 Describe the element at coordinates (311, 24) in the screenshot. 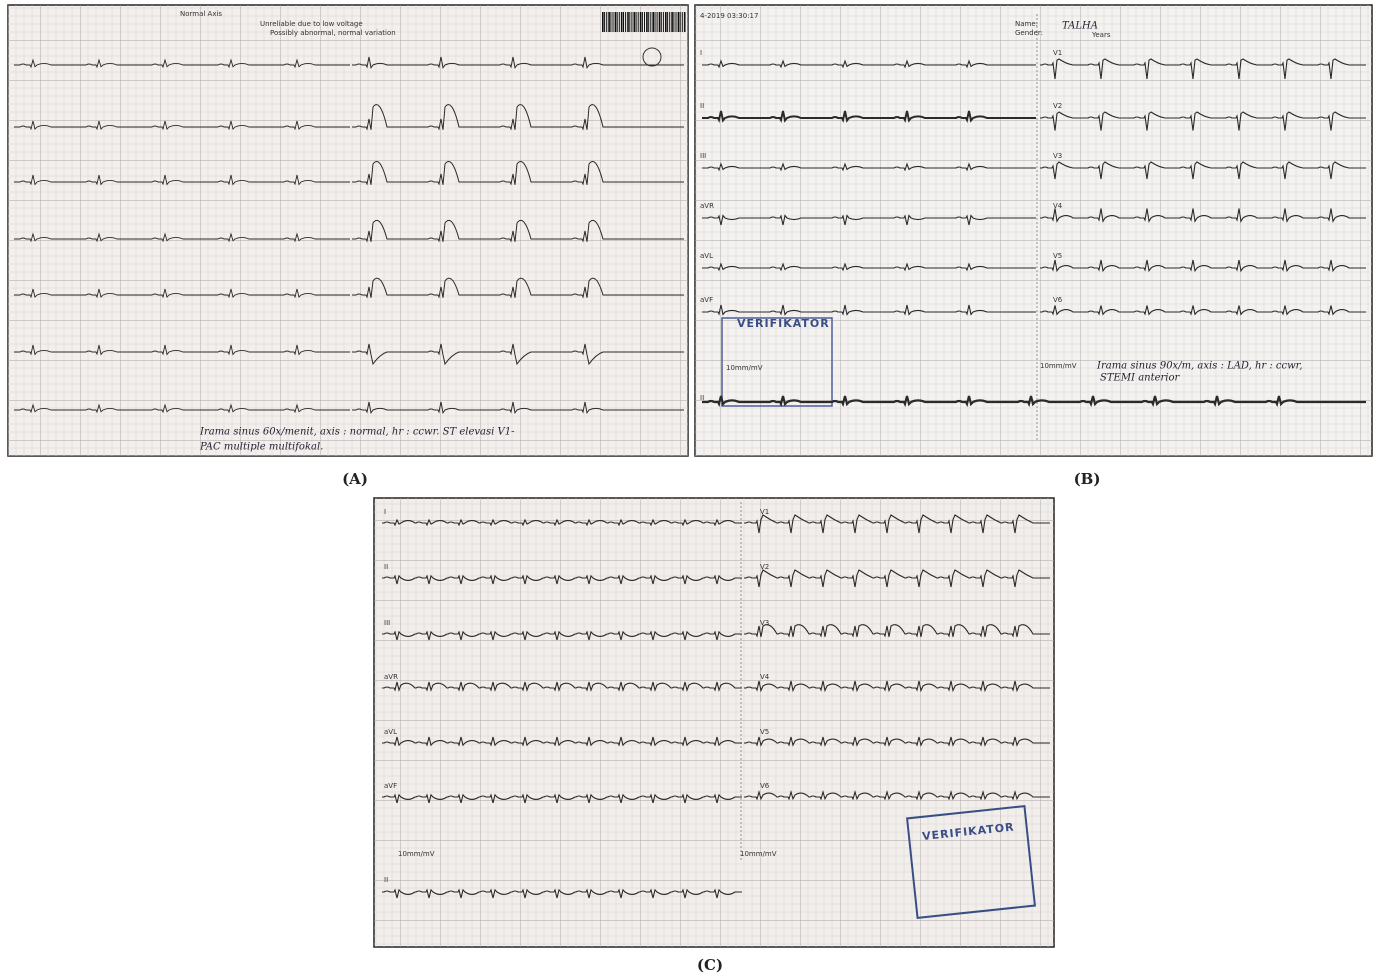

I see `header-text: Unreliable due to low voltage` at that location.